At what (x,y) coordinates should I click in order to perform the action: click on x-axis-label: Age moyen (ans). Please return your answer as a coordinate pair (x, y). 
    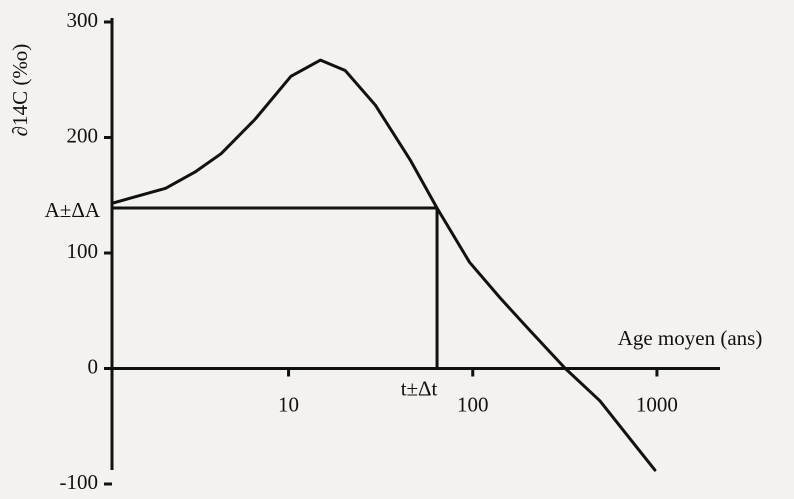
    Looking at the image, I should click on (690, 338).